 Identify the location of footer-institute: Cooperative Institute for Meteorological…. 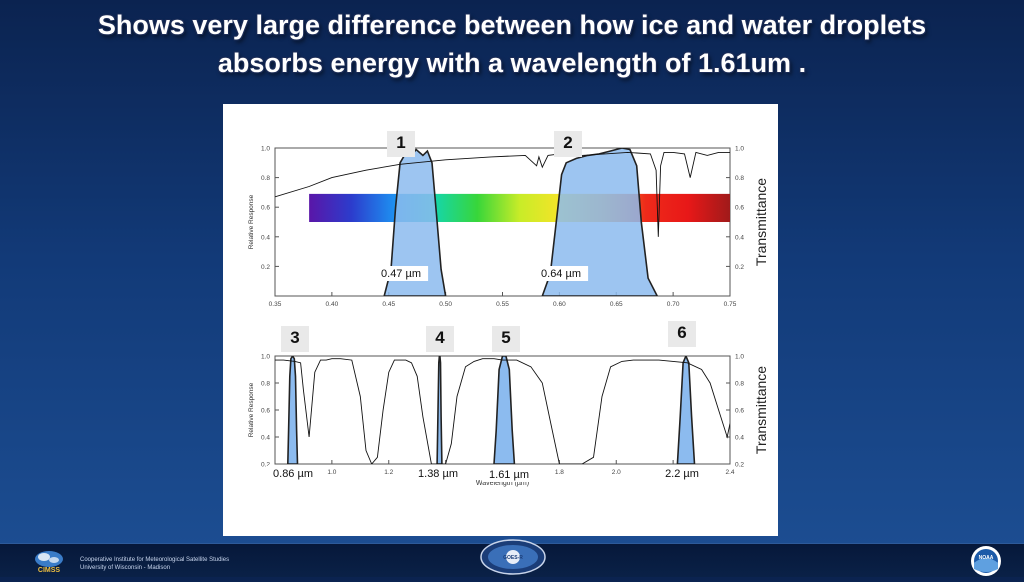
(155, 560).